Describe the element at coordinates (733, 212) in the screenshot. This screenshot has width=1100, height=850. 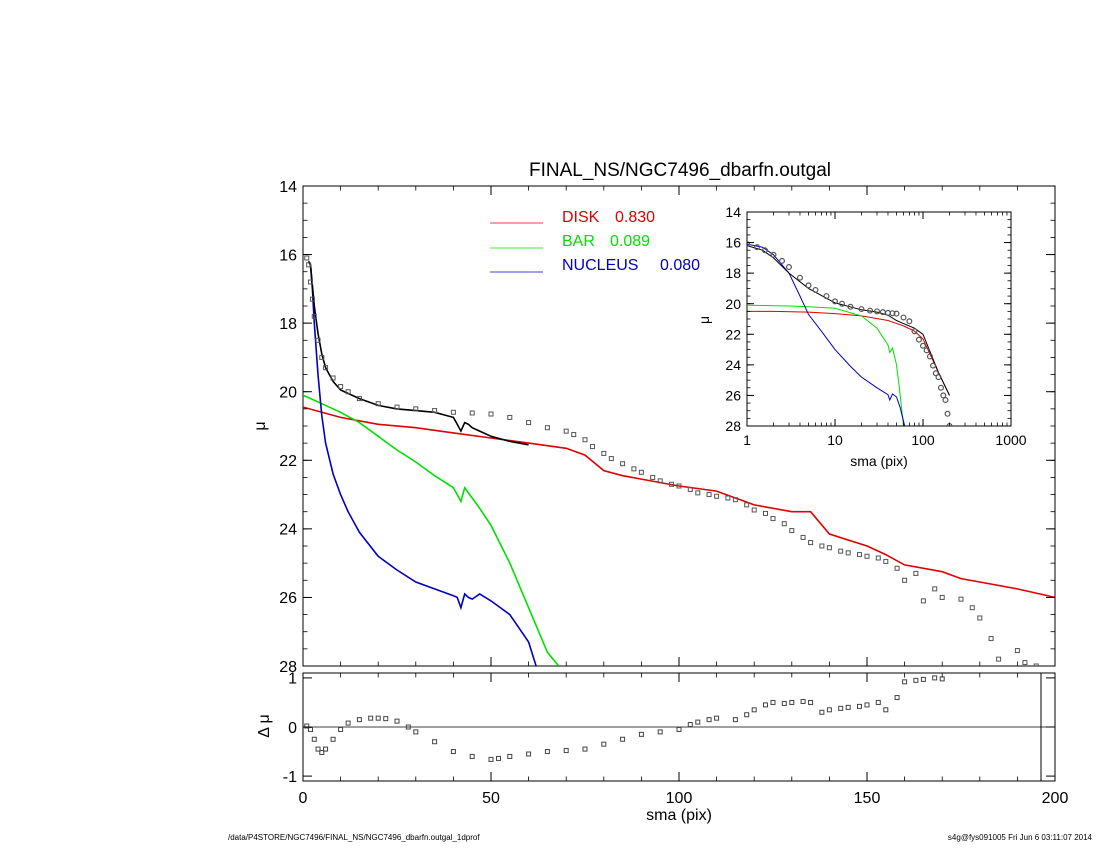
I see `inset-y-tick-label: 14` at that location.